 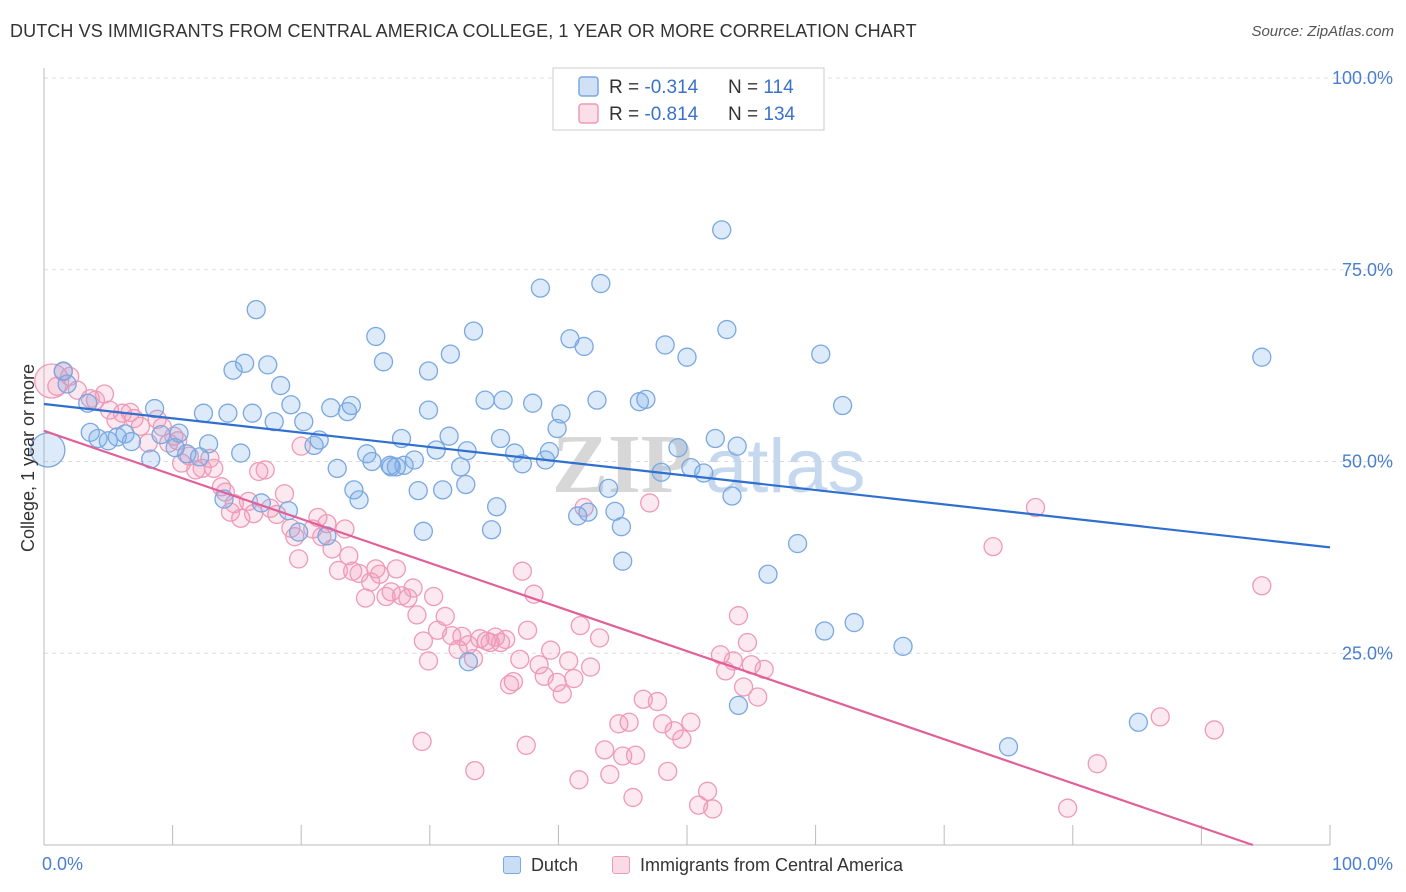 I want to click on legend-swatch-dutch, so click(x=588, y=86).